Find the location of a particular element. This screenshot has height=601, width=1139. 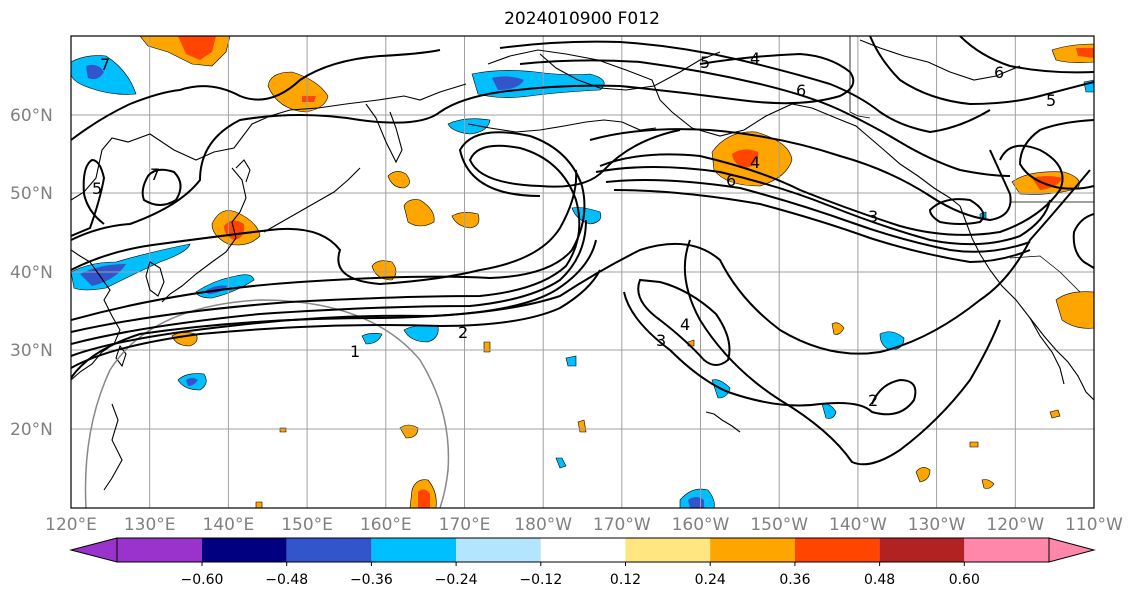

colorbar-tick-label: 0.24 is located at coordinates (710, 580).